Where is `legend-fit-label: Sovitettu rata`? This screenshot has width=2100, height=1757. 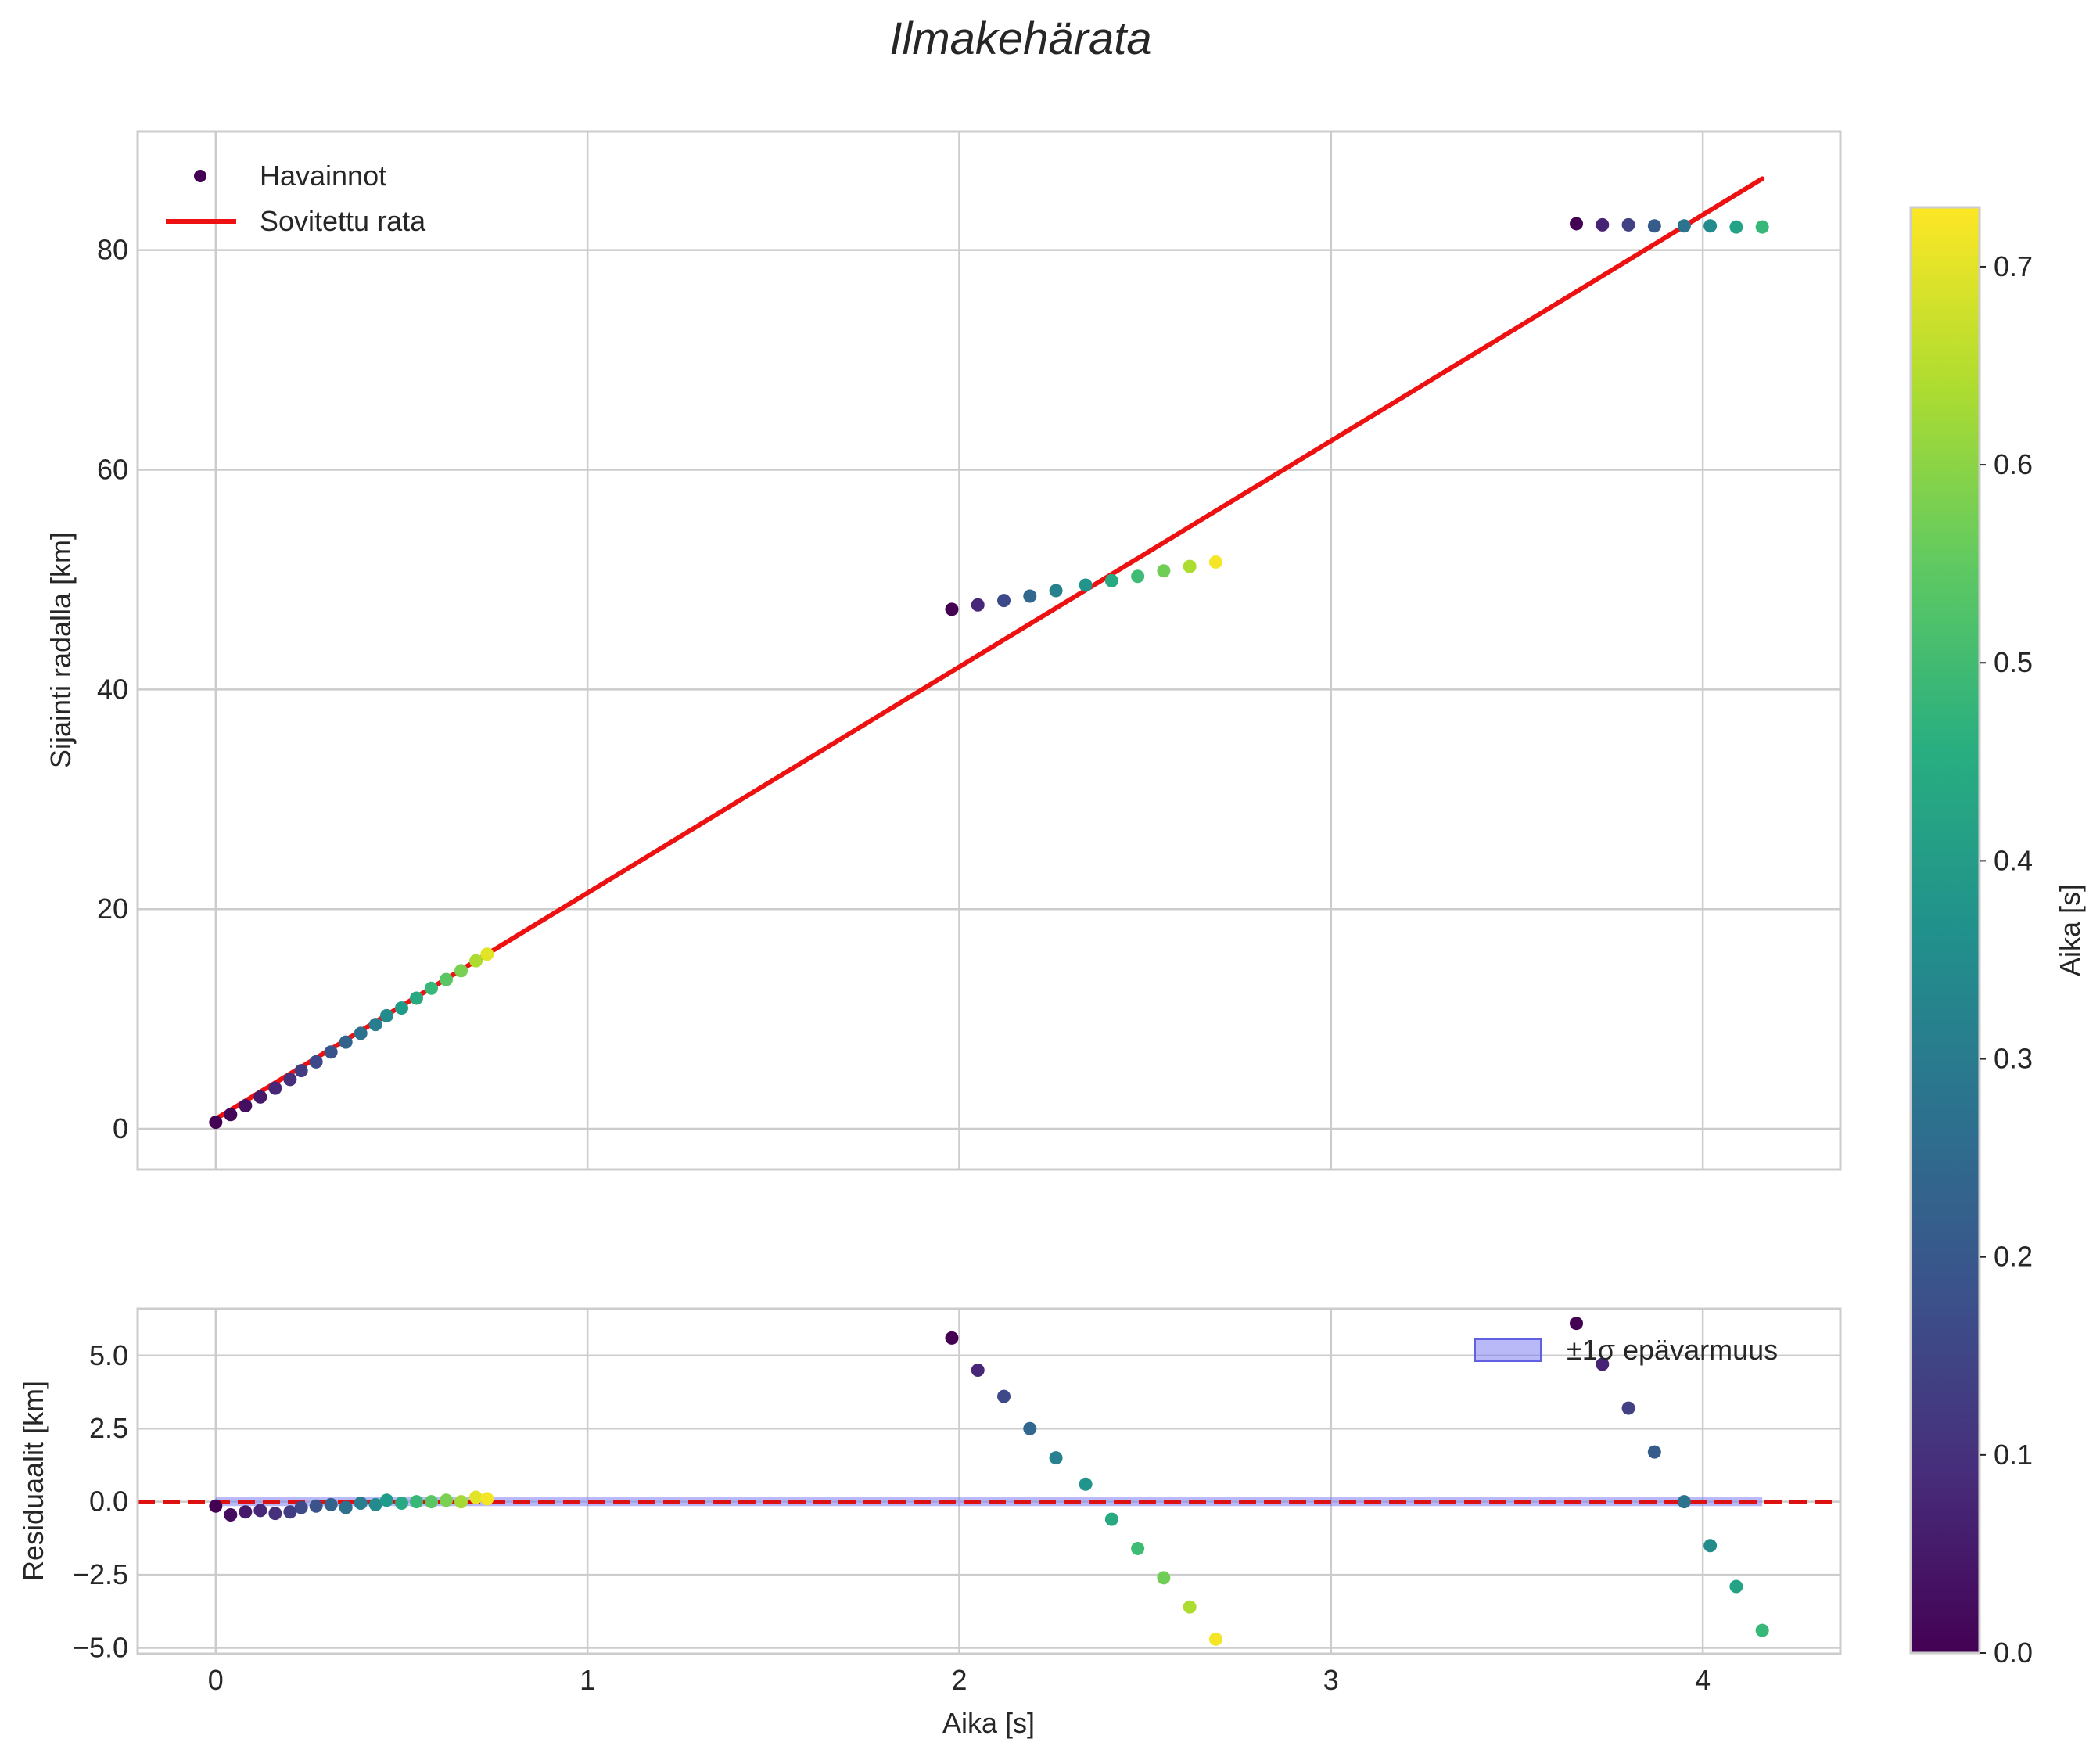
legend-fit-label: Sovitettu rata is located at coordinates (343, 221).